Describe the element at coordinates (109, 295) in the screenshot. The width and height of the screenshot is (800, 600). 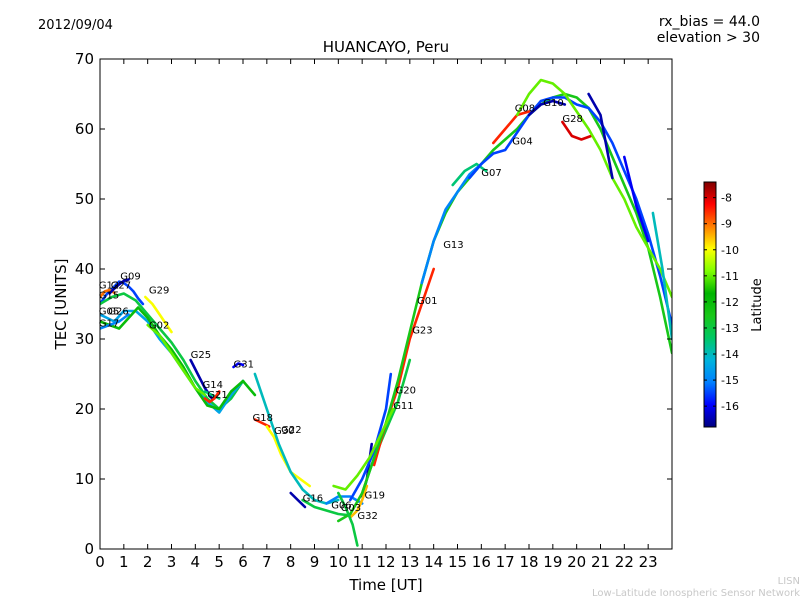
I see `sat-label-g15: G15` at that location.